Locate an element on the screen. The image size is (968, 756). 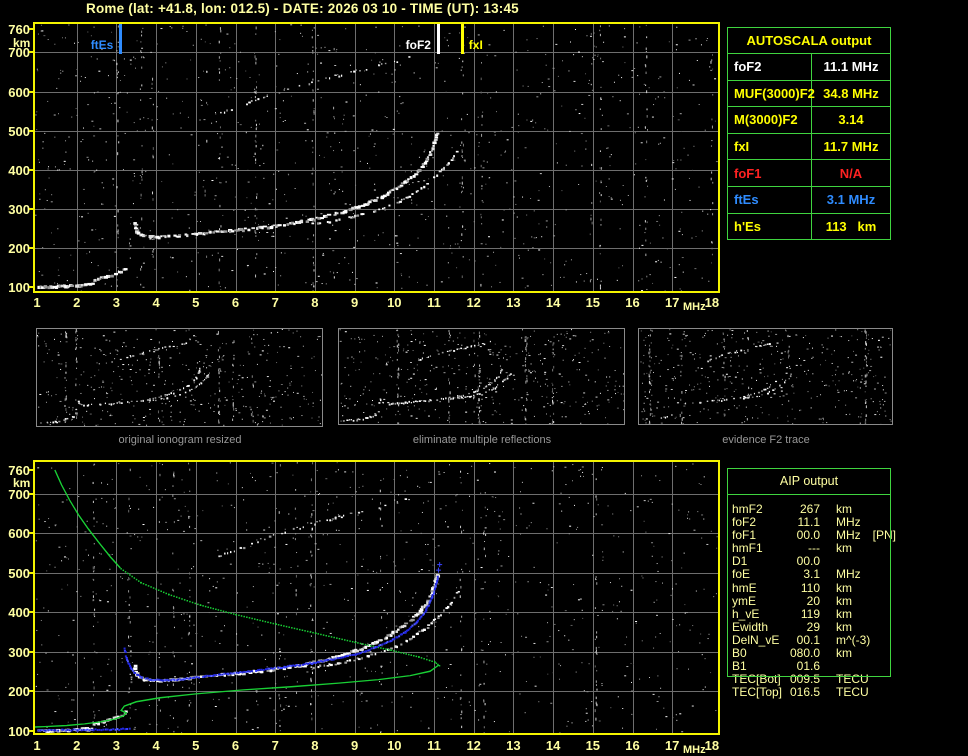
x-axis-label: 18 is located at coordinates (712, 745).